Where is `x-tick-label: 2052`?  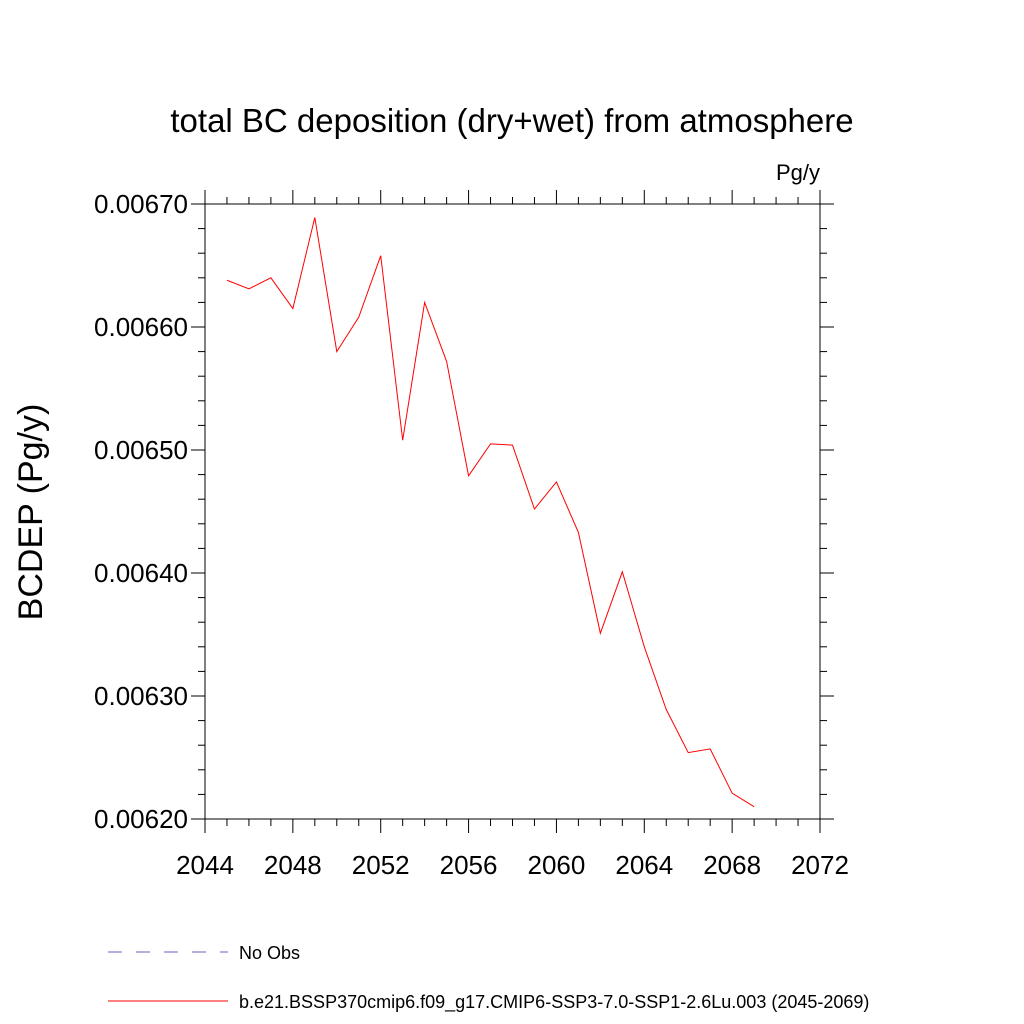
x-tick-label: 2052 is located at coordinates (381, 865).